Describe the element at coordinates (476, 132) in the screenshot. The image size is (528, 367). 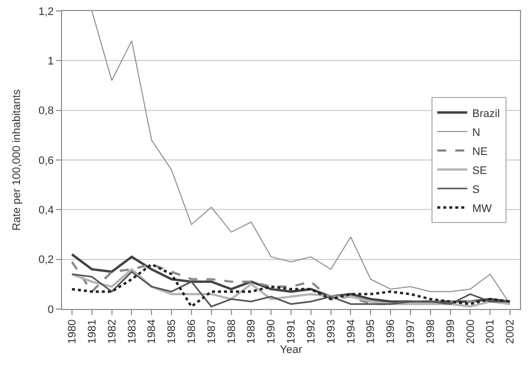
I see `legend-label: N` at that location.